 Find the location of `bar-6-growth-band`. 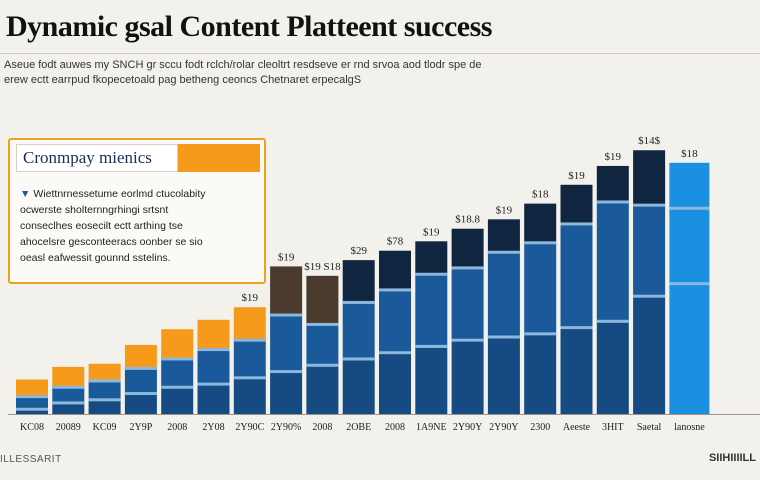

bar-6-growth-band is located at coordinates (213, 350).